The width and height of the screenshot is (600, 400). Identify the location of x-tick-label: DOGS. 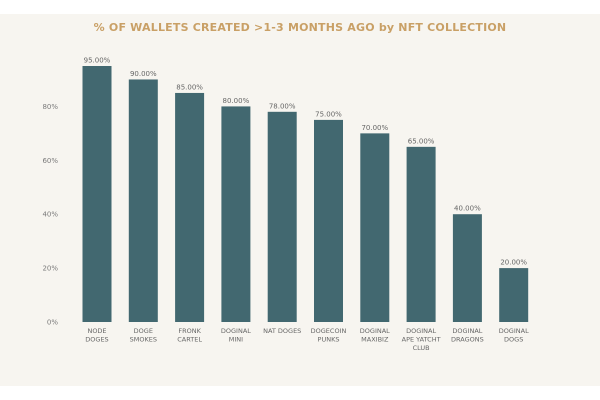
(513, 340).